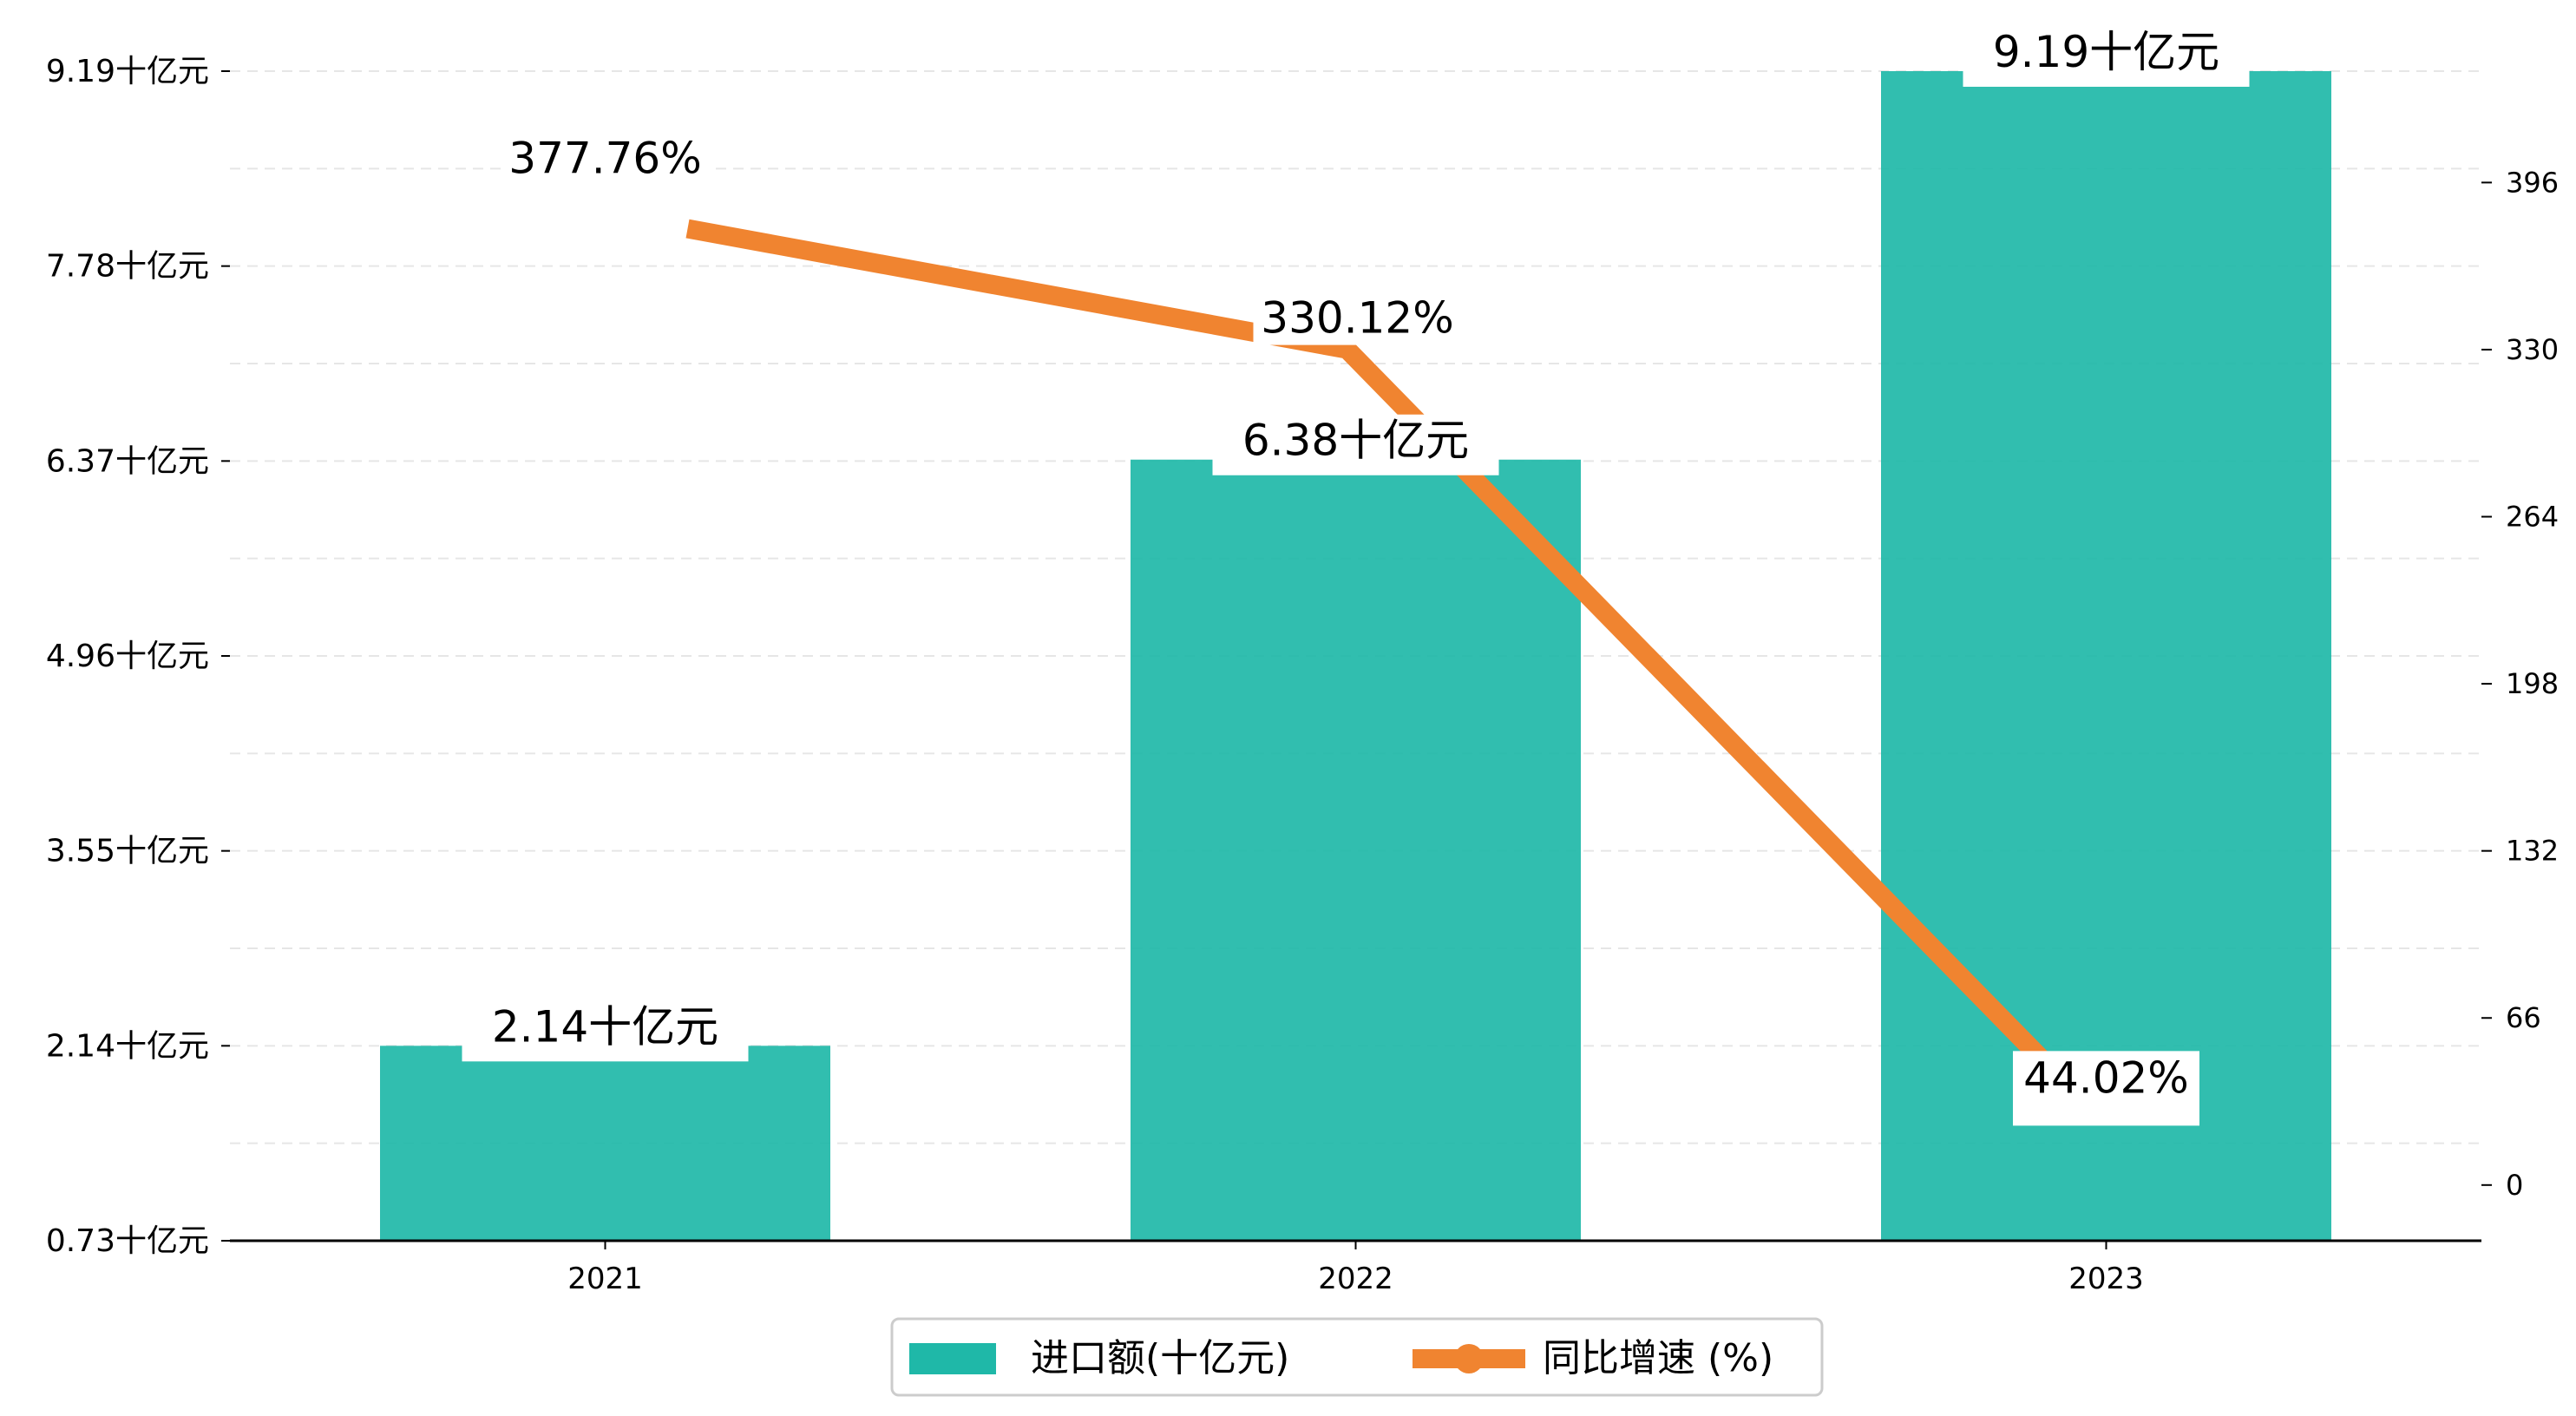  I want to click on legend: 进口额(十亿元) 同比增速 (%), so click(1357, 1357).